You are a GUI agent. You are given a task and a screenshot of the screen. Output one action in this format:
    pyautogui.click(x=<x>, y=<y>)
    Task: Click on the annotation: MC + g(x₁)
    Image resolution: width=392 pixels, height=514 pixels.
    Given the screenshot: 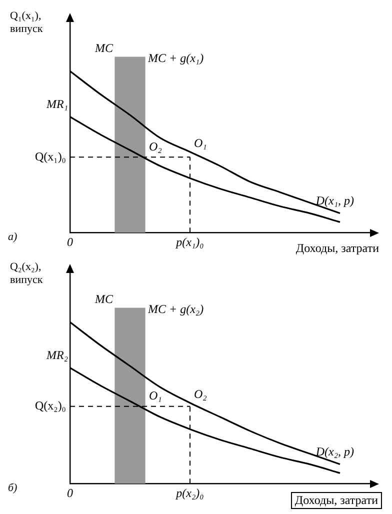 What is the action you would take?
    pyautogui.click(x=176, y=58)
    